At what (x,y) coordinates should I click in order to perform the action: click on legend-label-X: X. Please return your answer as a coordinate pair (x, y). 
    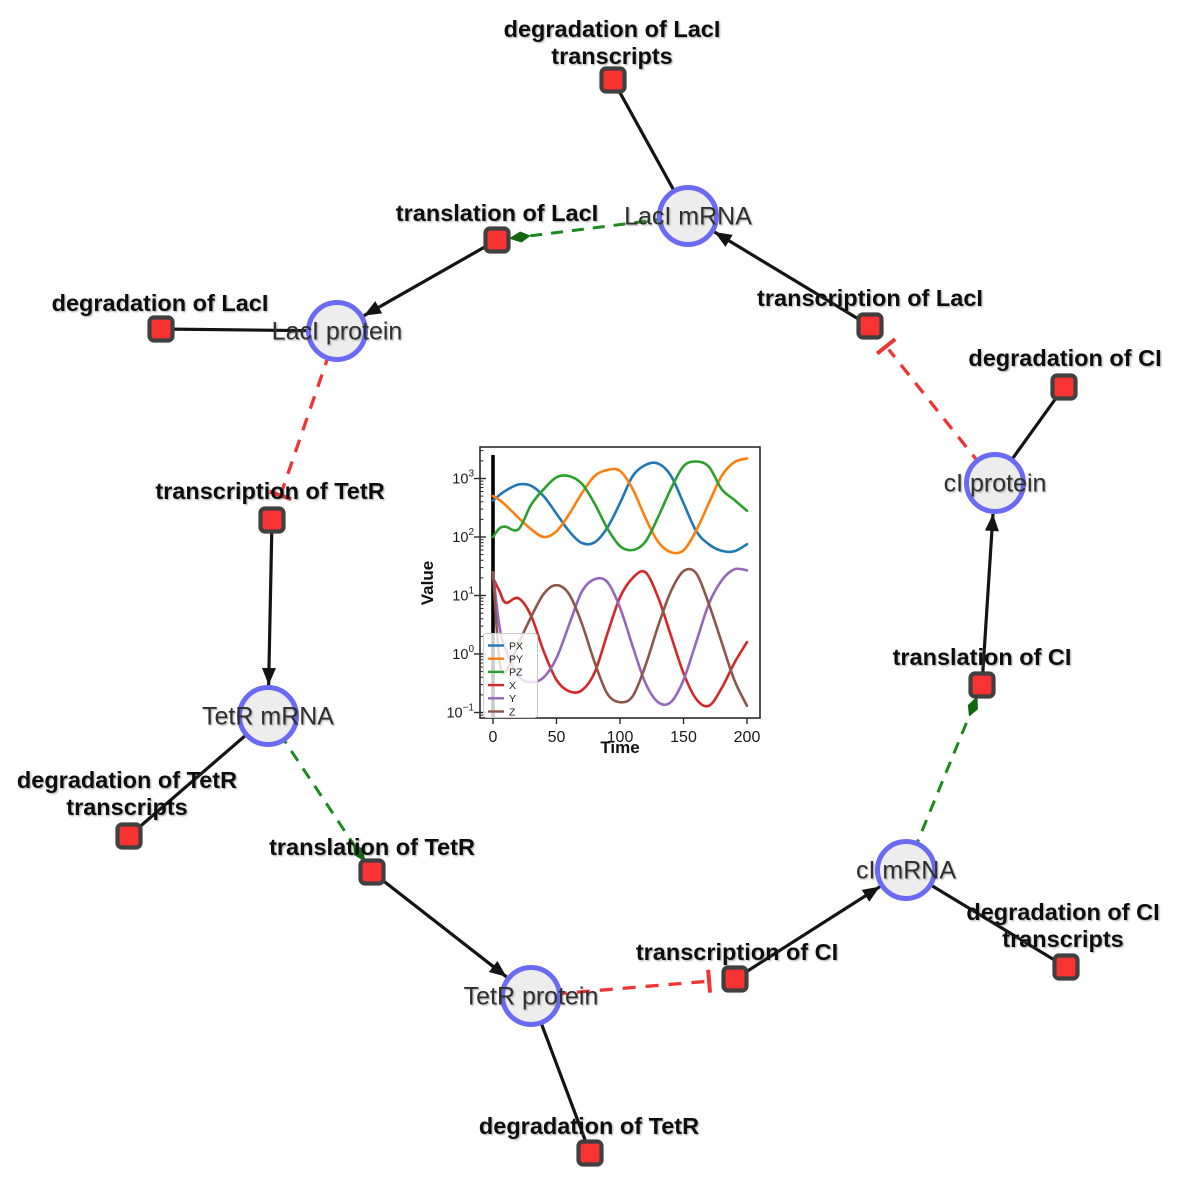
    Looking at the image, I should click on (512, 686).